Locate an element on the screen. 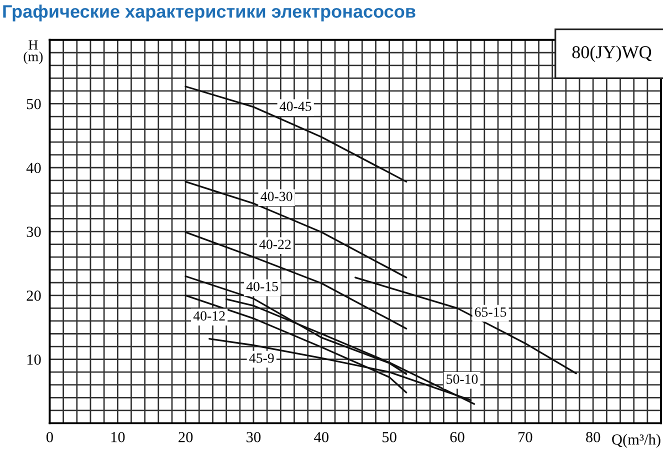 Image resolution: width=663 pixels, height=458 pixels. annotation: 40-12 is located at coordinates (209, 316).